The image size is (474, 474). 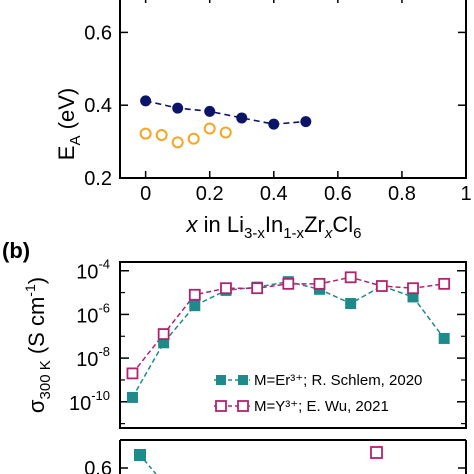 What do you see at coordinates (98, 106) in the screenshot?
I see `panel-a-ytick-label: 0.4` at bounding box center [98, 106].